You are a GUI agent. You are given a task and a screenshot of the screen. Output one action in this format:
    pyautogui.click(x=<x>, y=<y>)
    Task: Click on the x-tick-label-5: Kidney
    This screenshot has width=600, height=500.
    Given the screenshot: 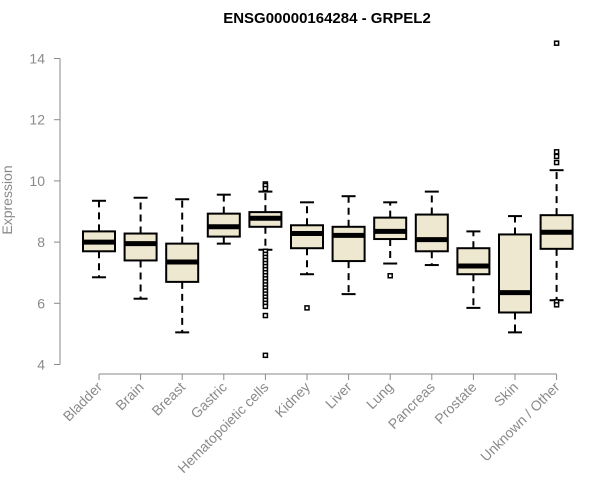 What is the action you would take?
    pyautogui.click(x=293, y=400)
    